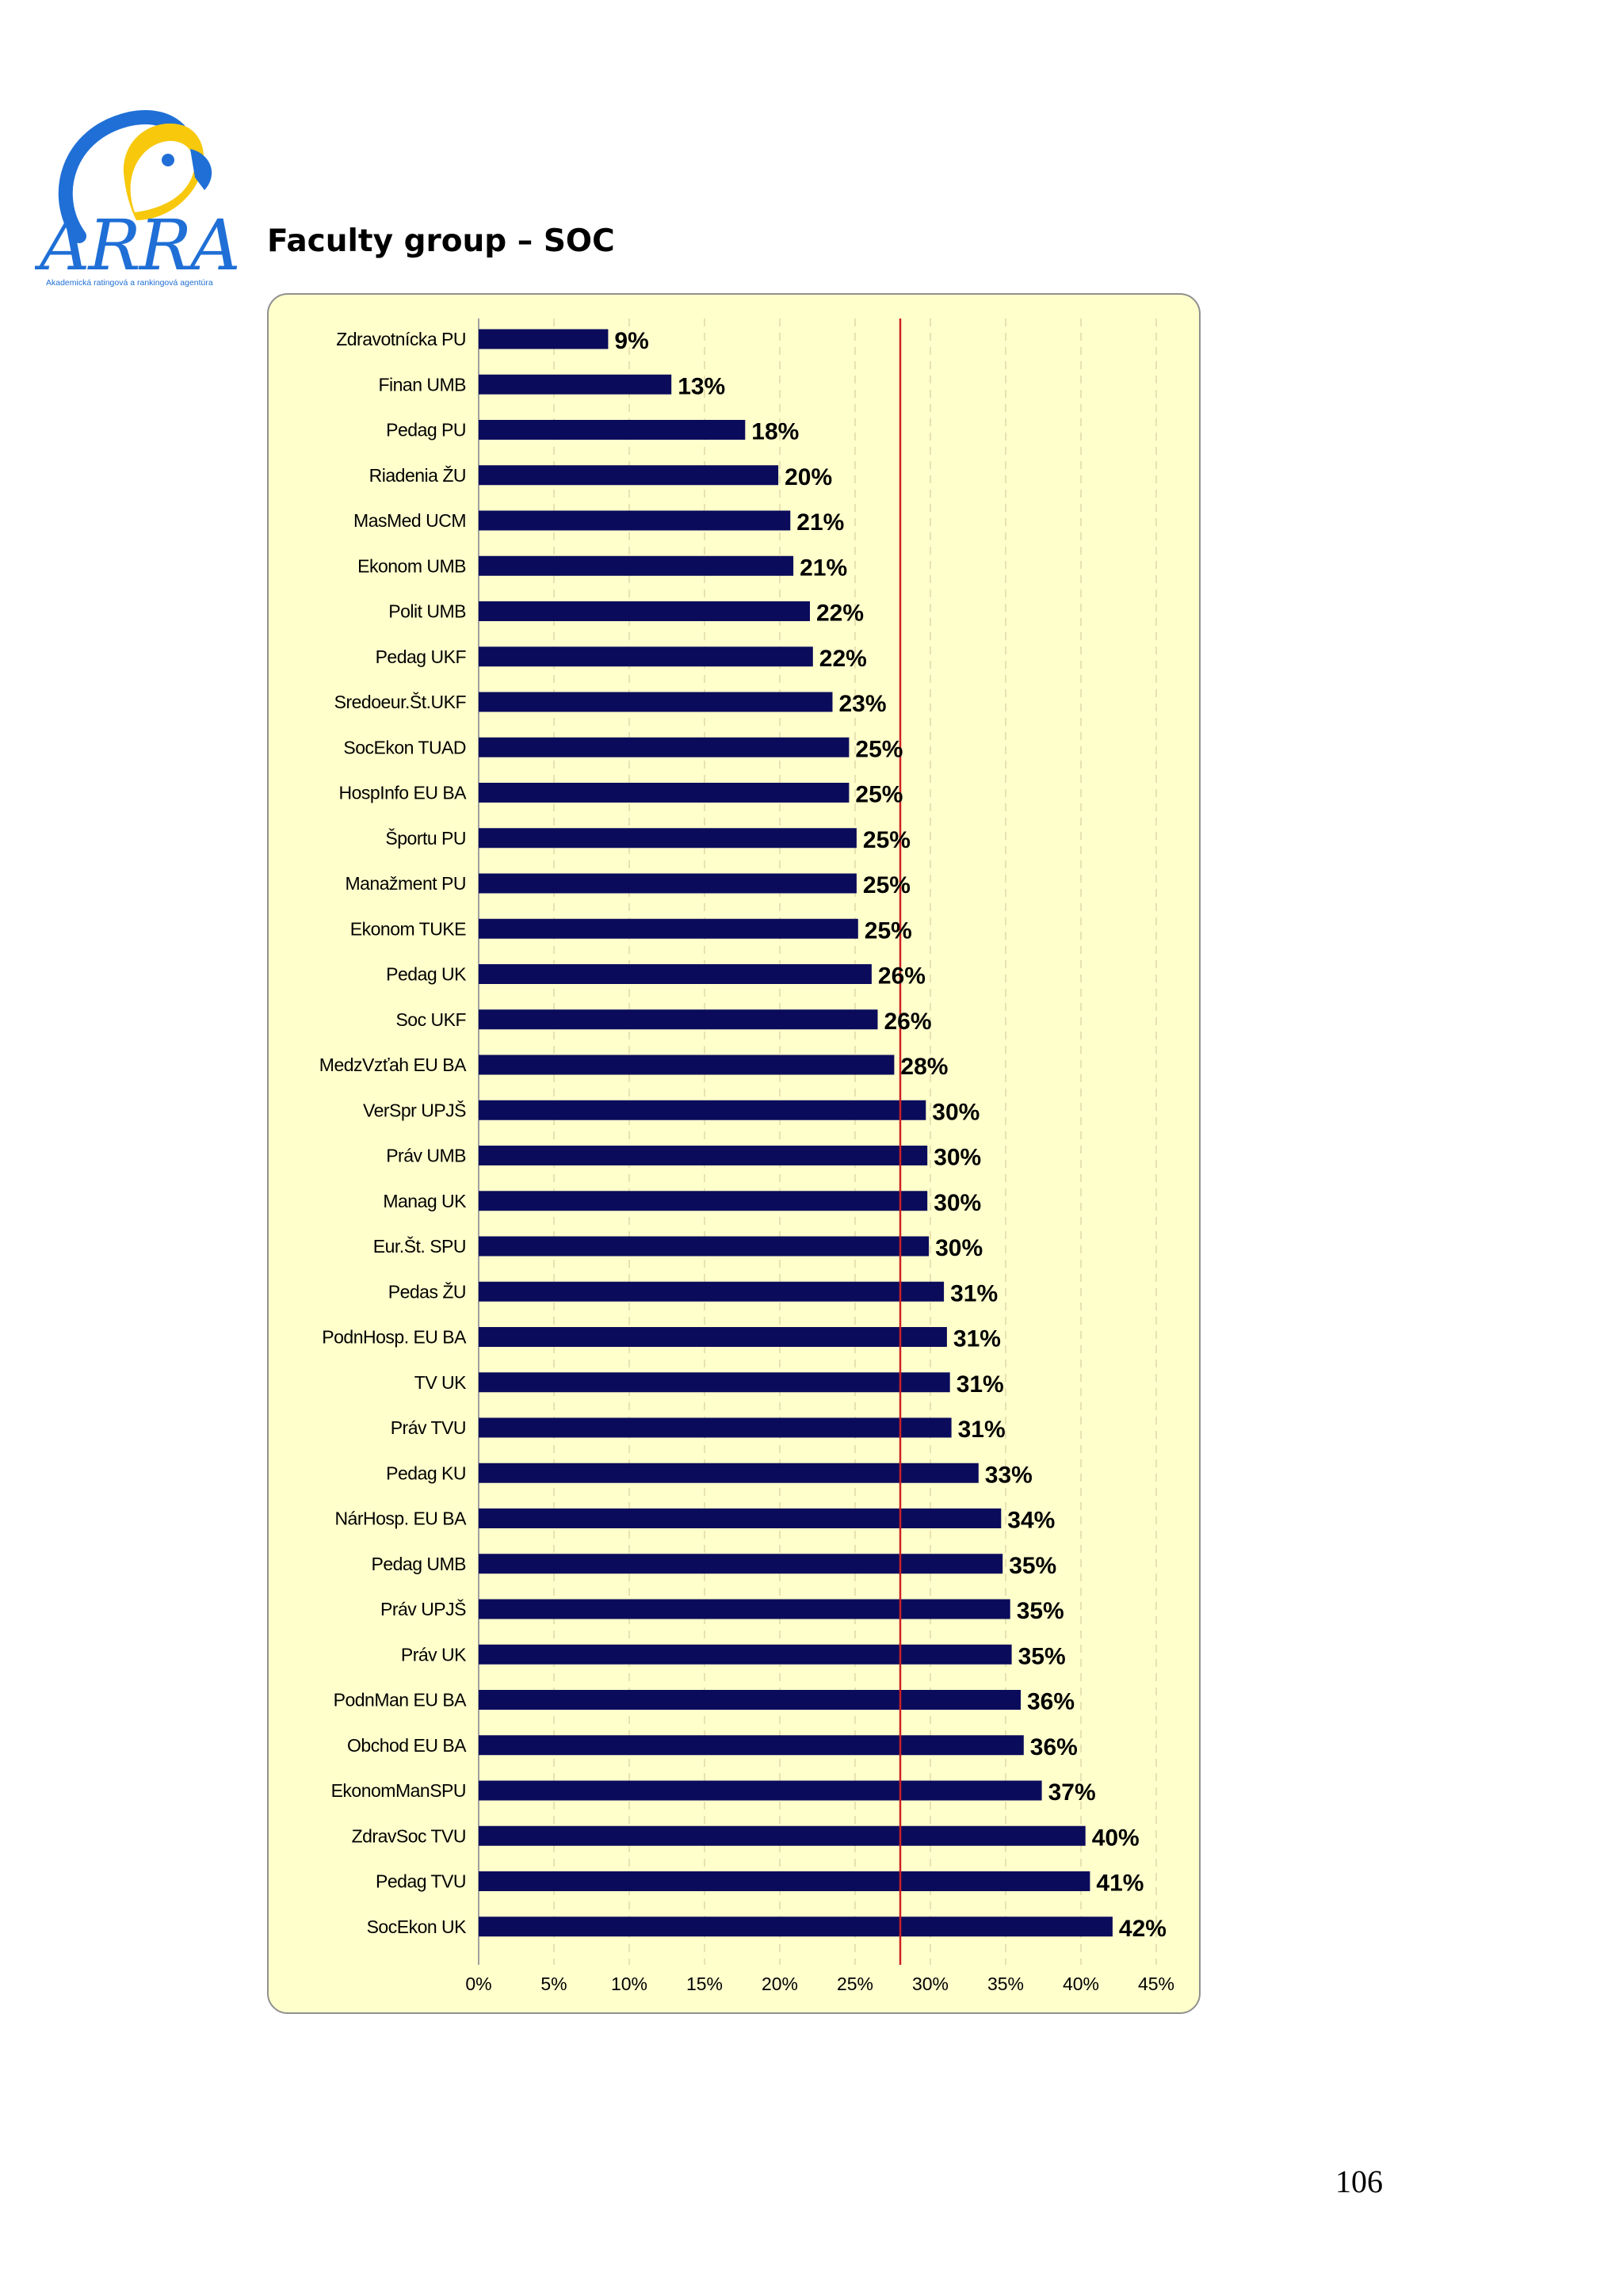 The image size is (1623, 2296). I want to click on value-label: 18%, so click(775, 432).